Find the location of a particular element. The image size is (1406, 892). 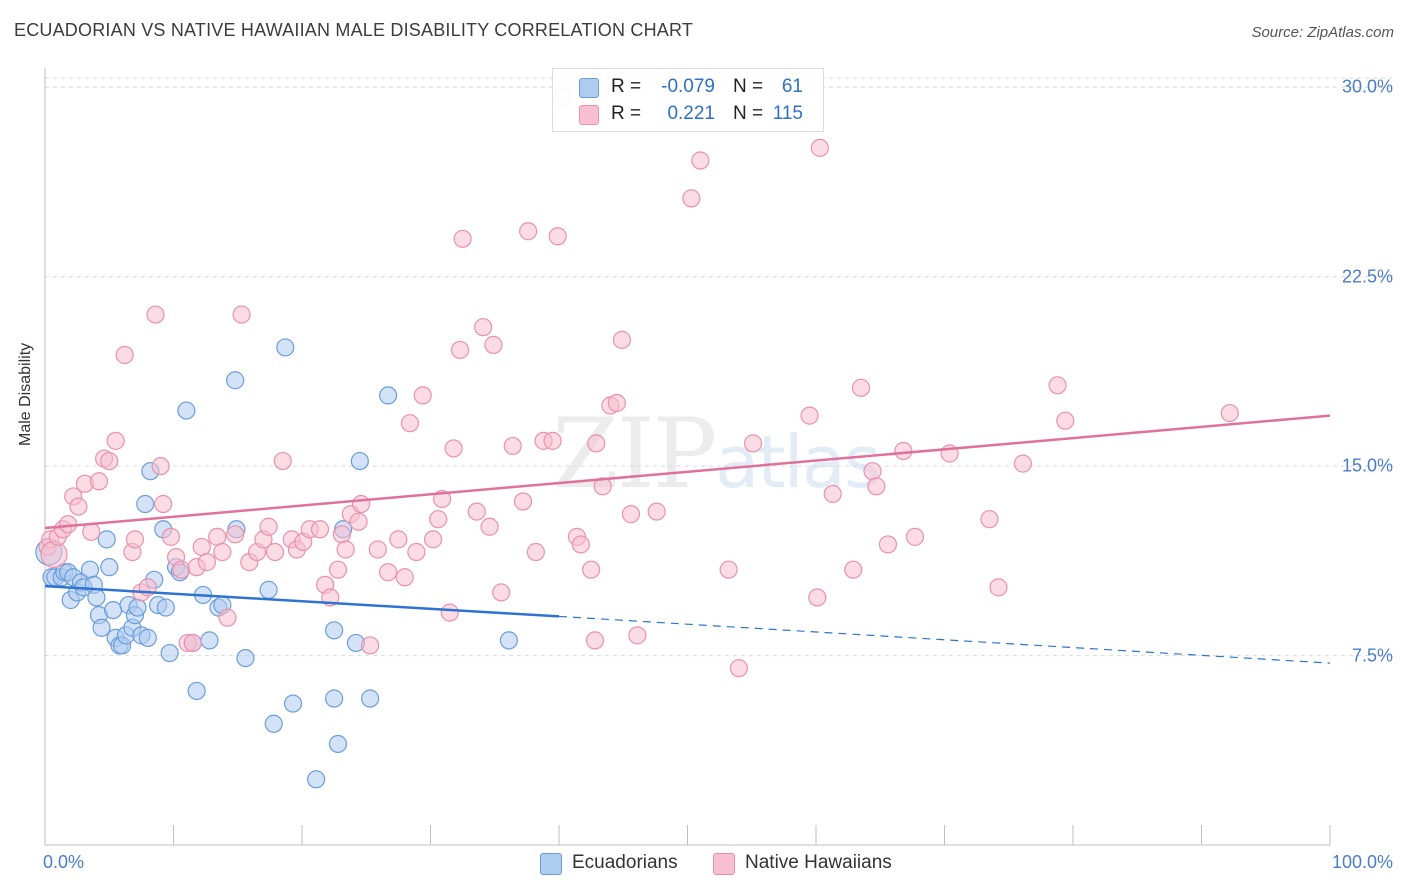

watermark: ZIPatlas is located at coordinates (716, 454).